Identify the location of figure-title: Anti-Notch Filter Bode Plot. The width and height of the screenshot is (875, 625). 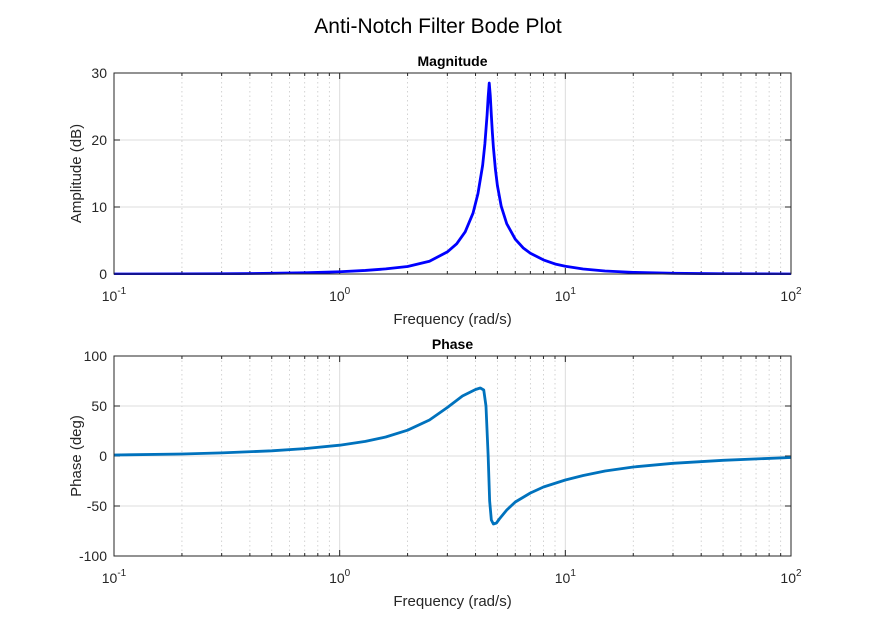
(438, 26).